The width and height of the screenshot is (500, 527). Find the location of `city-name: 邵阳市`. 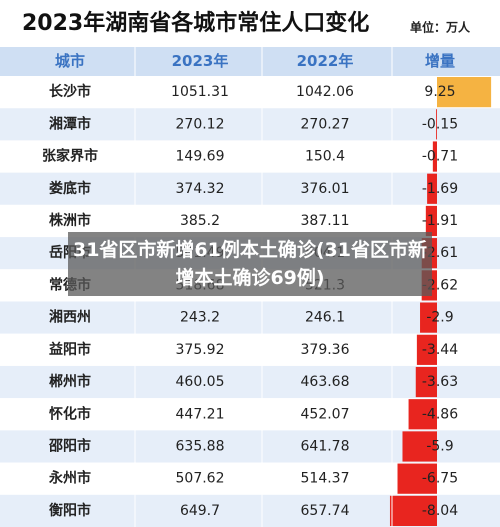

city-name: 邵阳市 is located at coordinates (69, 445).